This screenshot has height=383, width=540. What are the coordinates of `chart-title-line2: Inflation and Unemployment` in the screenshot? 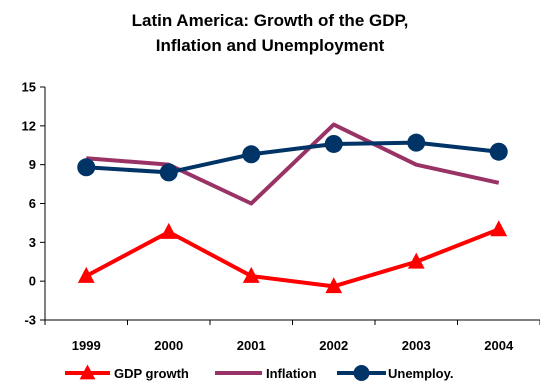 It's located at (270, 45).